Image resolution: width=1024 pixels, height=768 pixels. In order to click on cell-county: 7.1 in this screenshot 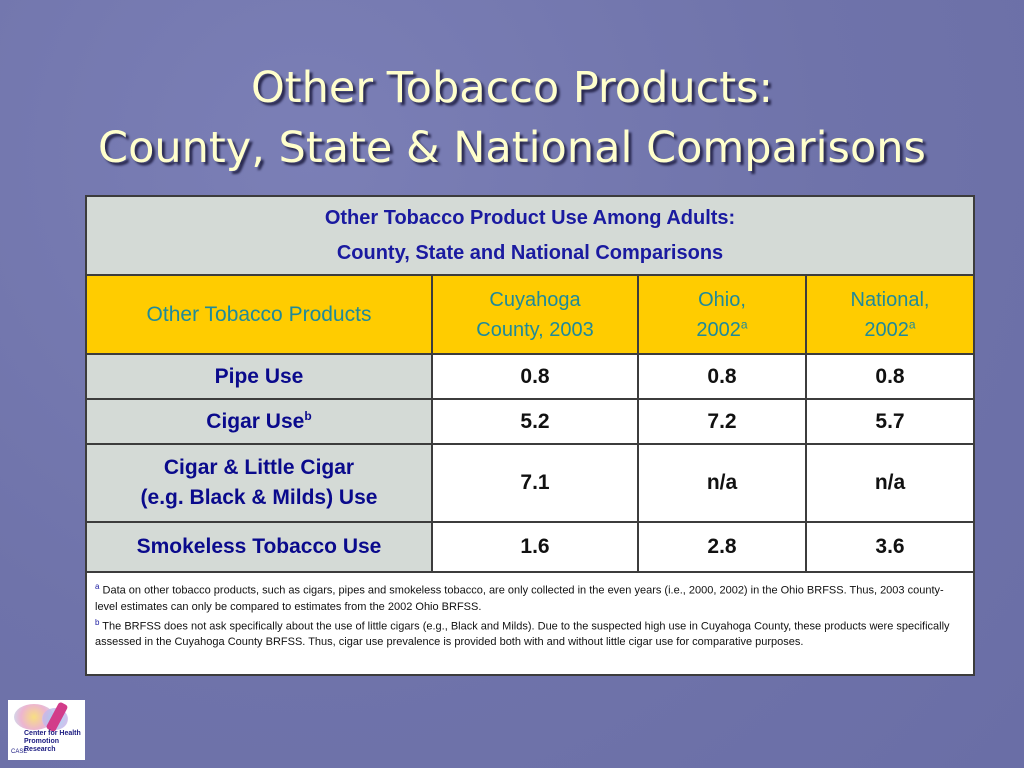, I will do `click(535, 483)`.